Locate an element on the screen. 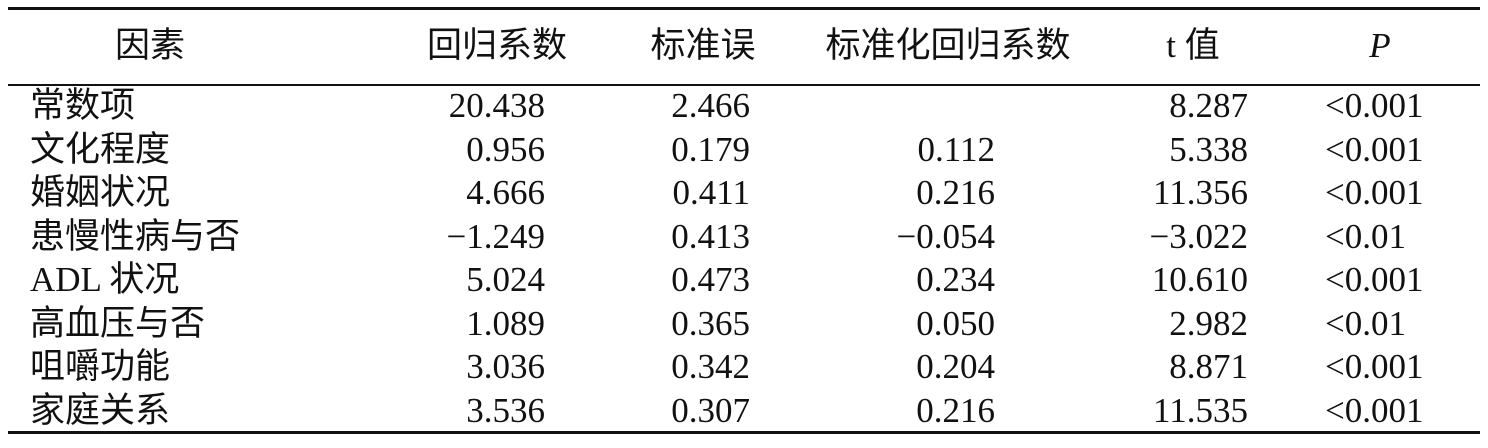 This screenshot has width=1488, height=448. cell-value: 0.473 is located at coordinates (710, 279).